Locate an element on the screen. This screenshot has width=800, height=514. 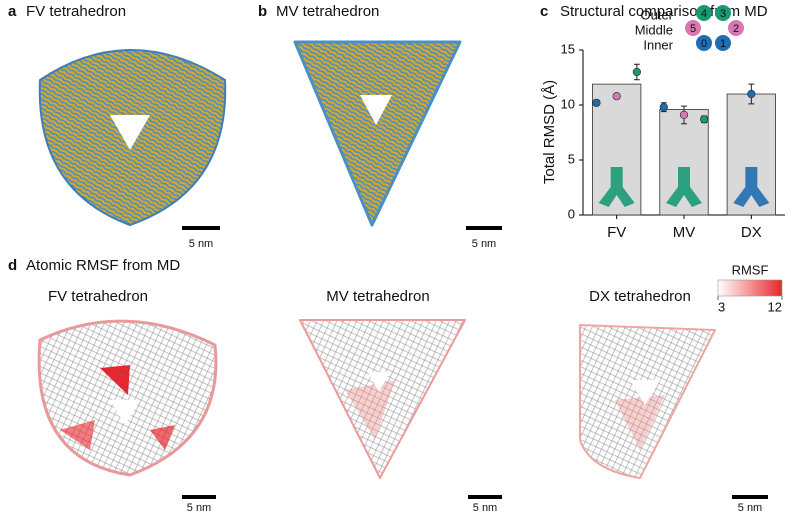
panel-letter: a is located at coordinates (12, 11).